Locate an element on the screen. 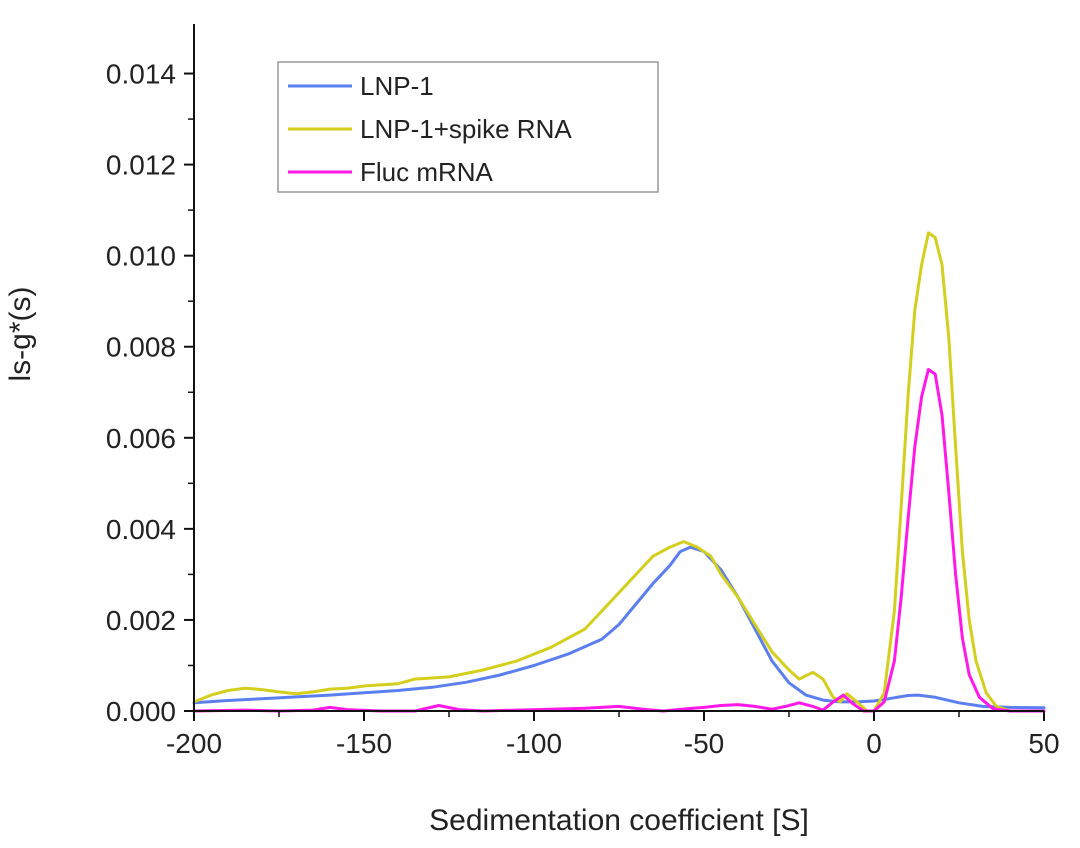 The width and height of the screenshot is (1080, 848). y-tick-label: 0.000 is located at coordinates (141, 711).